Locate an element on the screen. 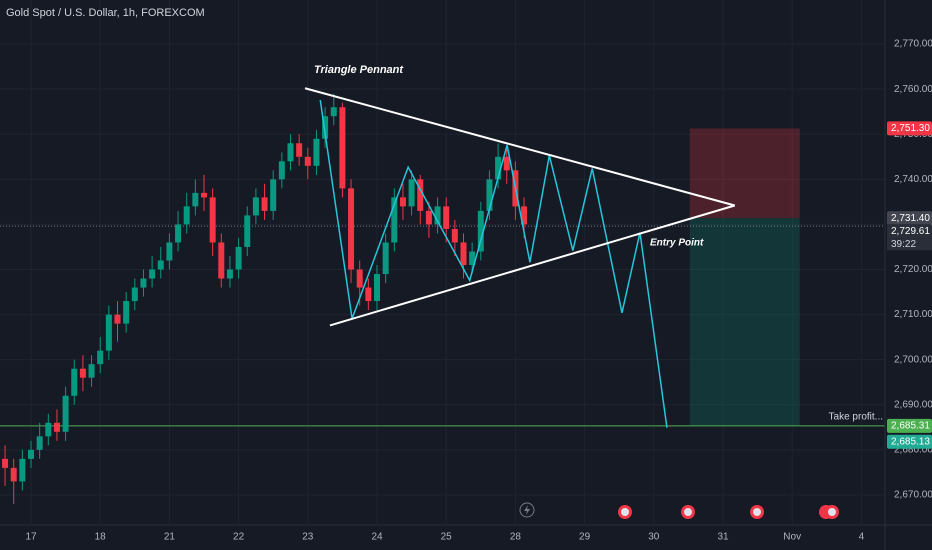 The width and height of the screenshot is (932, 550). y-tick-label: 2,670.00 is located at coordinates (913, 495).